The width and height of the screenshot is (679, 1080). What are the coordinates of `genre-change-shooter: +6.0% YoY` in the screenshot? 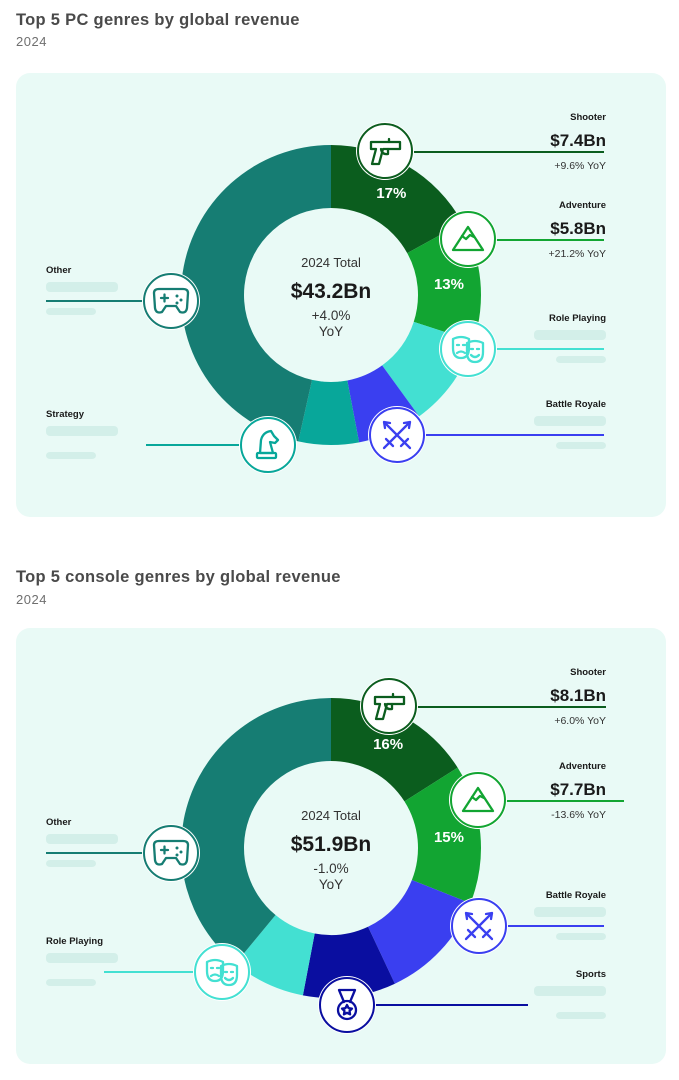 It's located at (580, 721).